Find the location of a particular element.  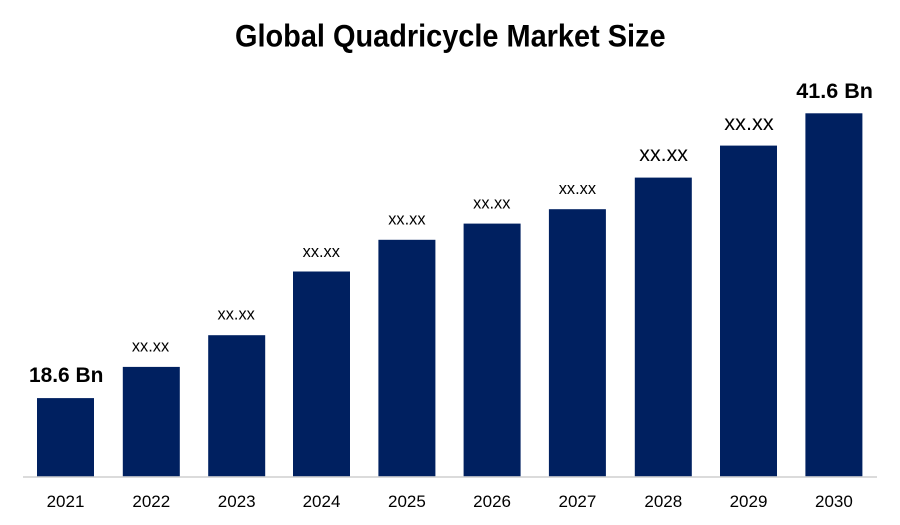

svg-text: 2028 is located at coordinates (663, 501).